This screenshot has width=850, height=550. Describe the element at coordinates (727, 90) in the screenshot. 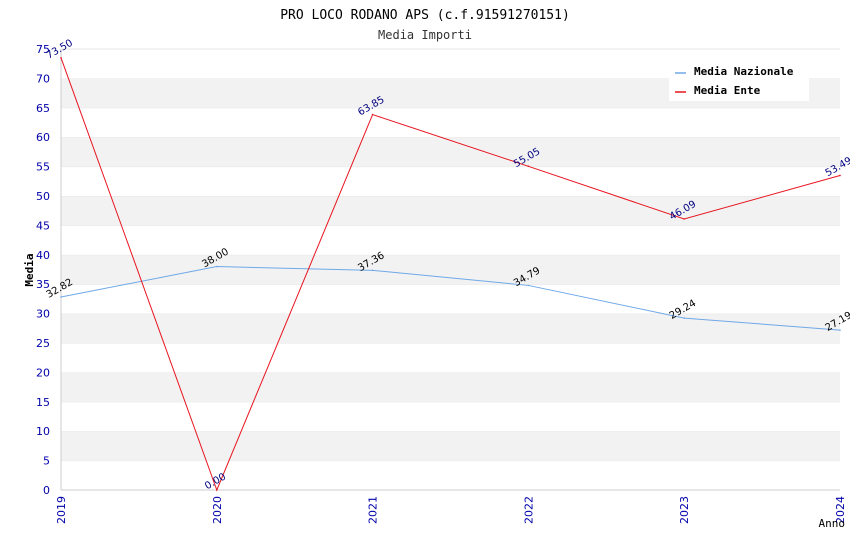

I see `legend-label-ente: Media Ente` at that location.